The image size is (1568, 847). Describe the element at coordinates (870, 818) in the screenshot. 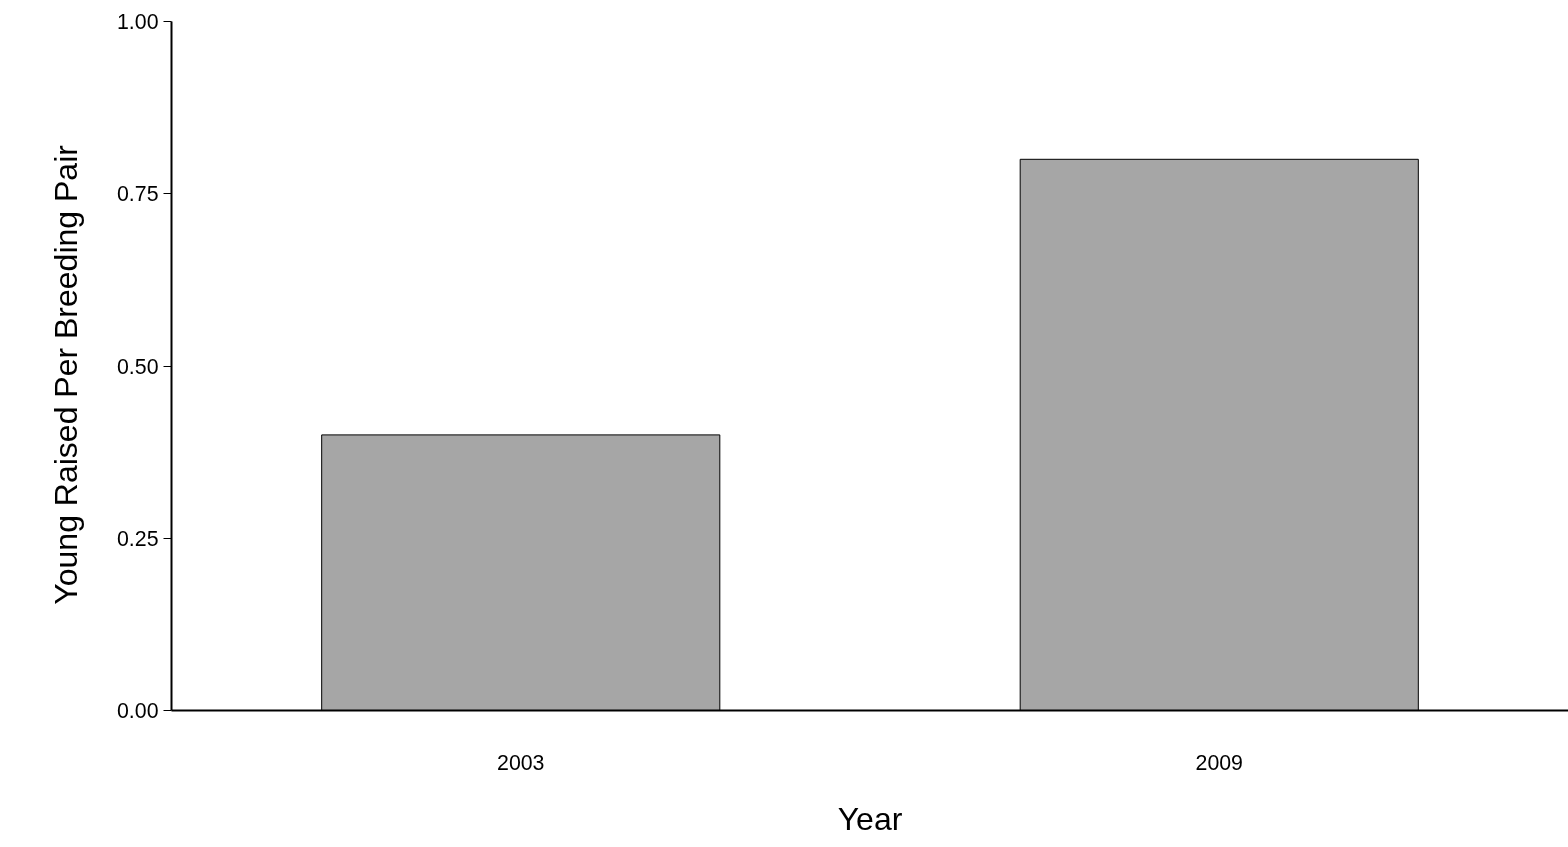

I see `x-axis-title: Year` at that location.